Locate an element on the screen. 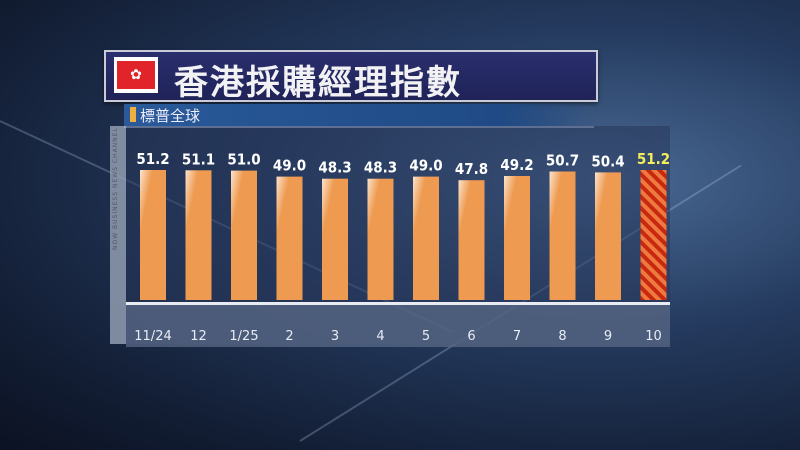  x-tick-label: 5 is located at coordinates (426, 336).